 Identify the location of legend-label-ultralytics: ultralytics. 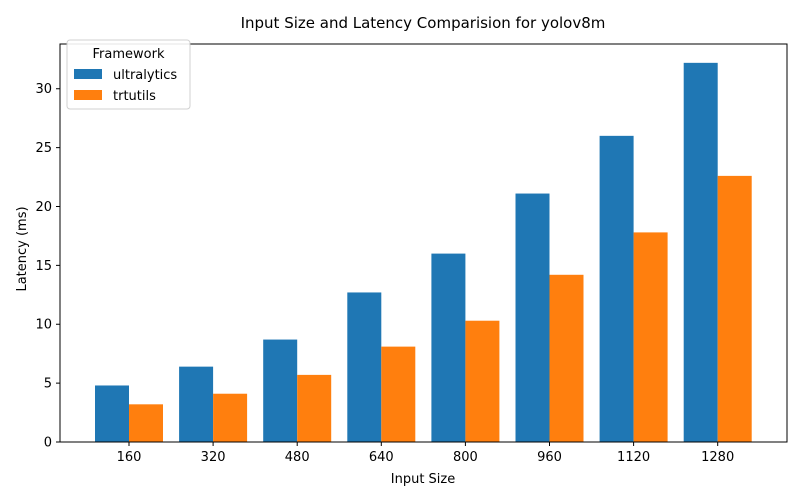
(145, 75).